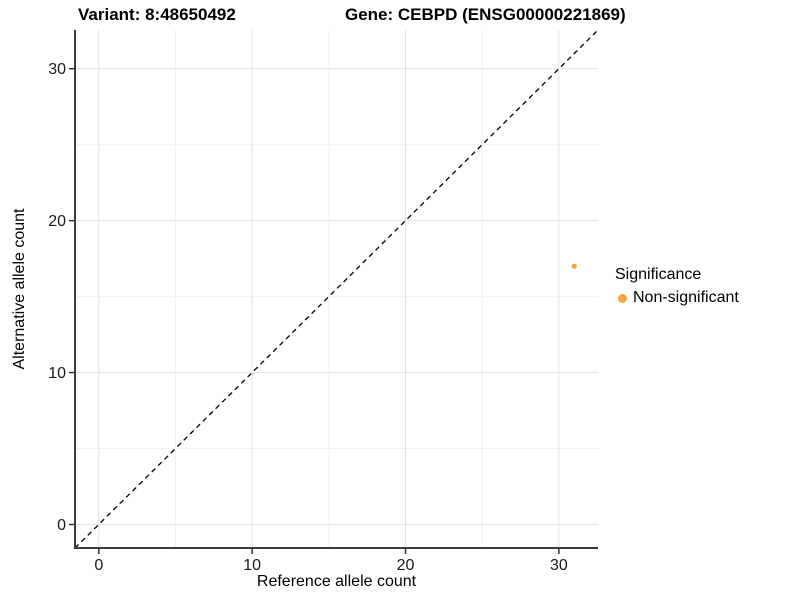 This screenshot has width=800, height=600. Describe the element at coordinates (559, 565) in the screenshot. I see `x-tick-label: 30` at that location.